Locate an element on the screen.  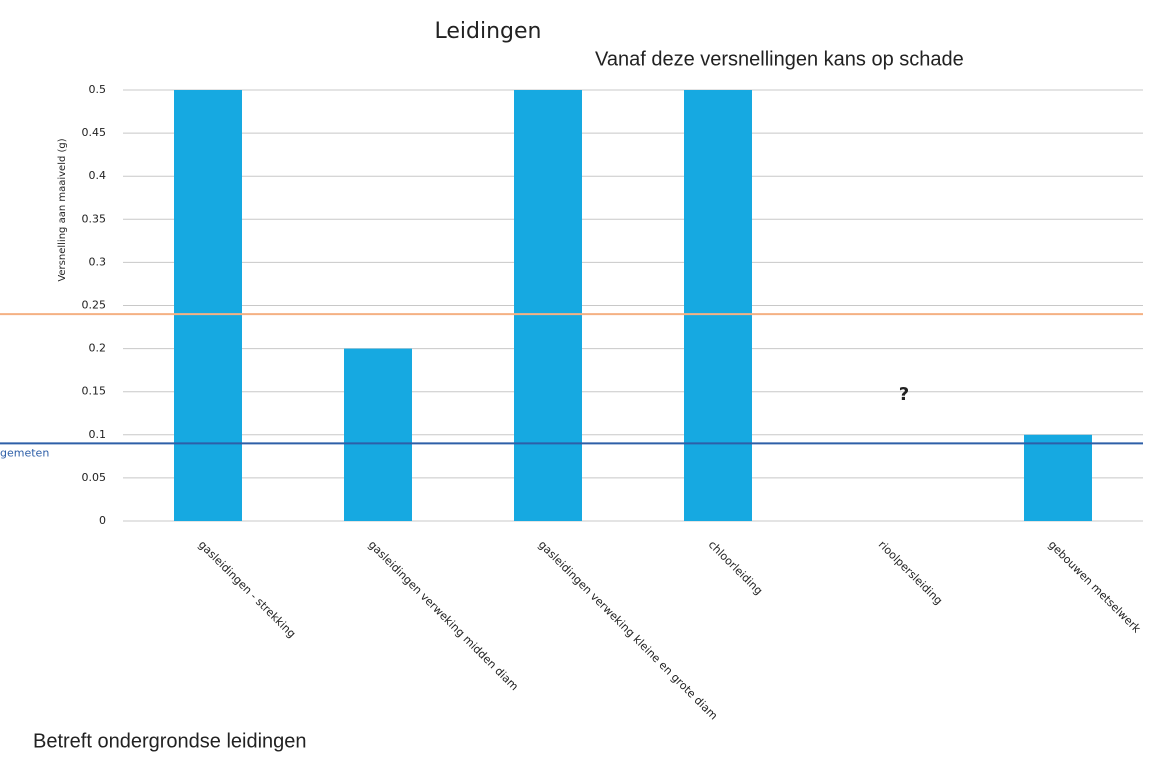
note: Betreft ondergrondse leidingen is located at coordinates (170, 741).